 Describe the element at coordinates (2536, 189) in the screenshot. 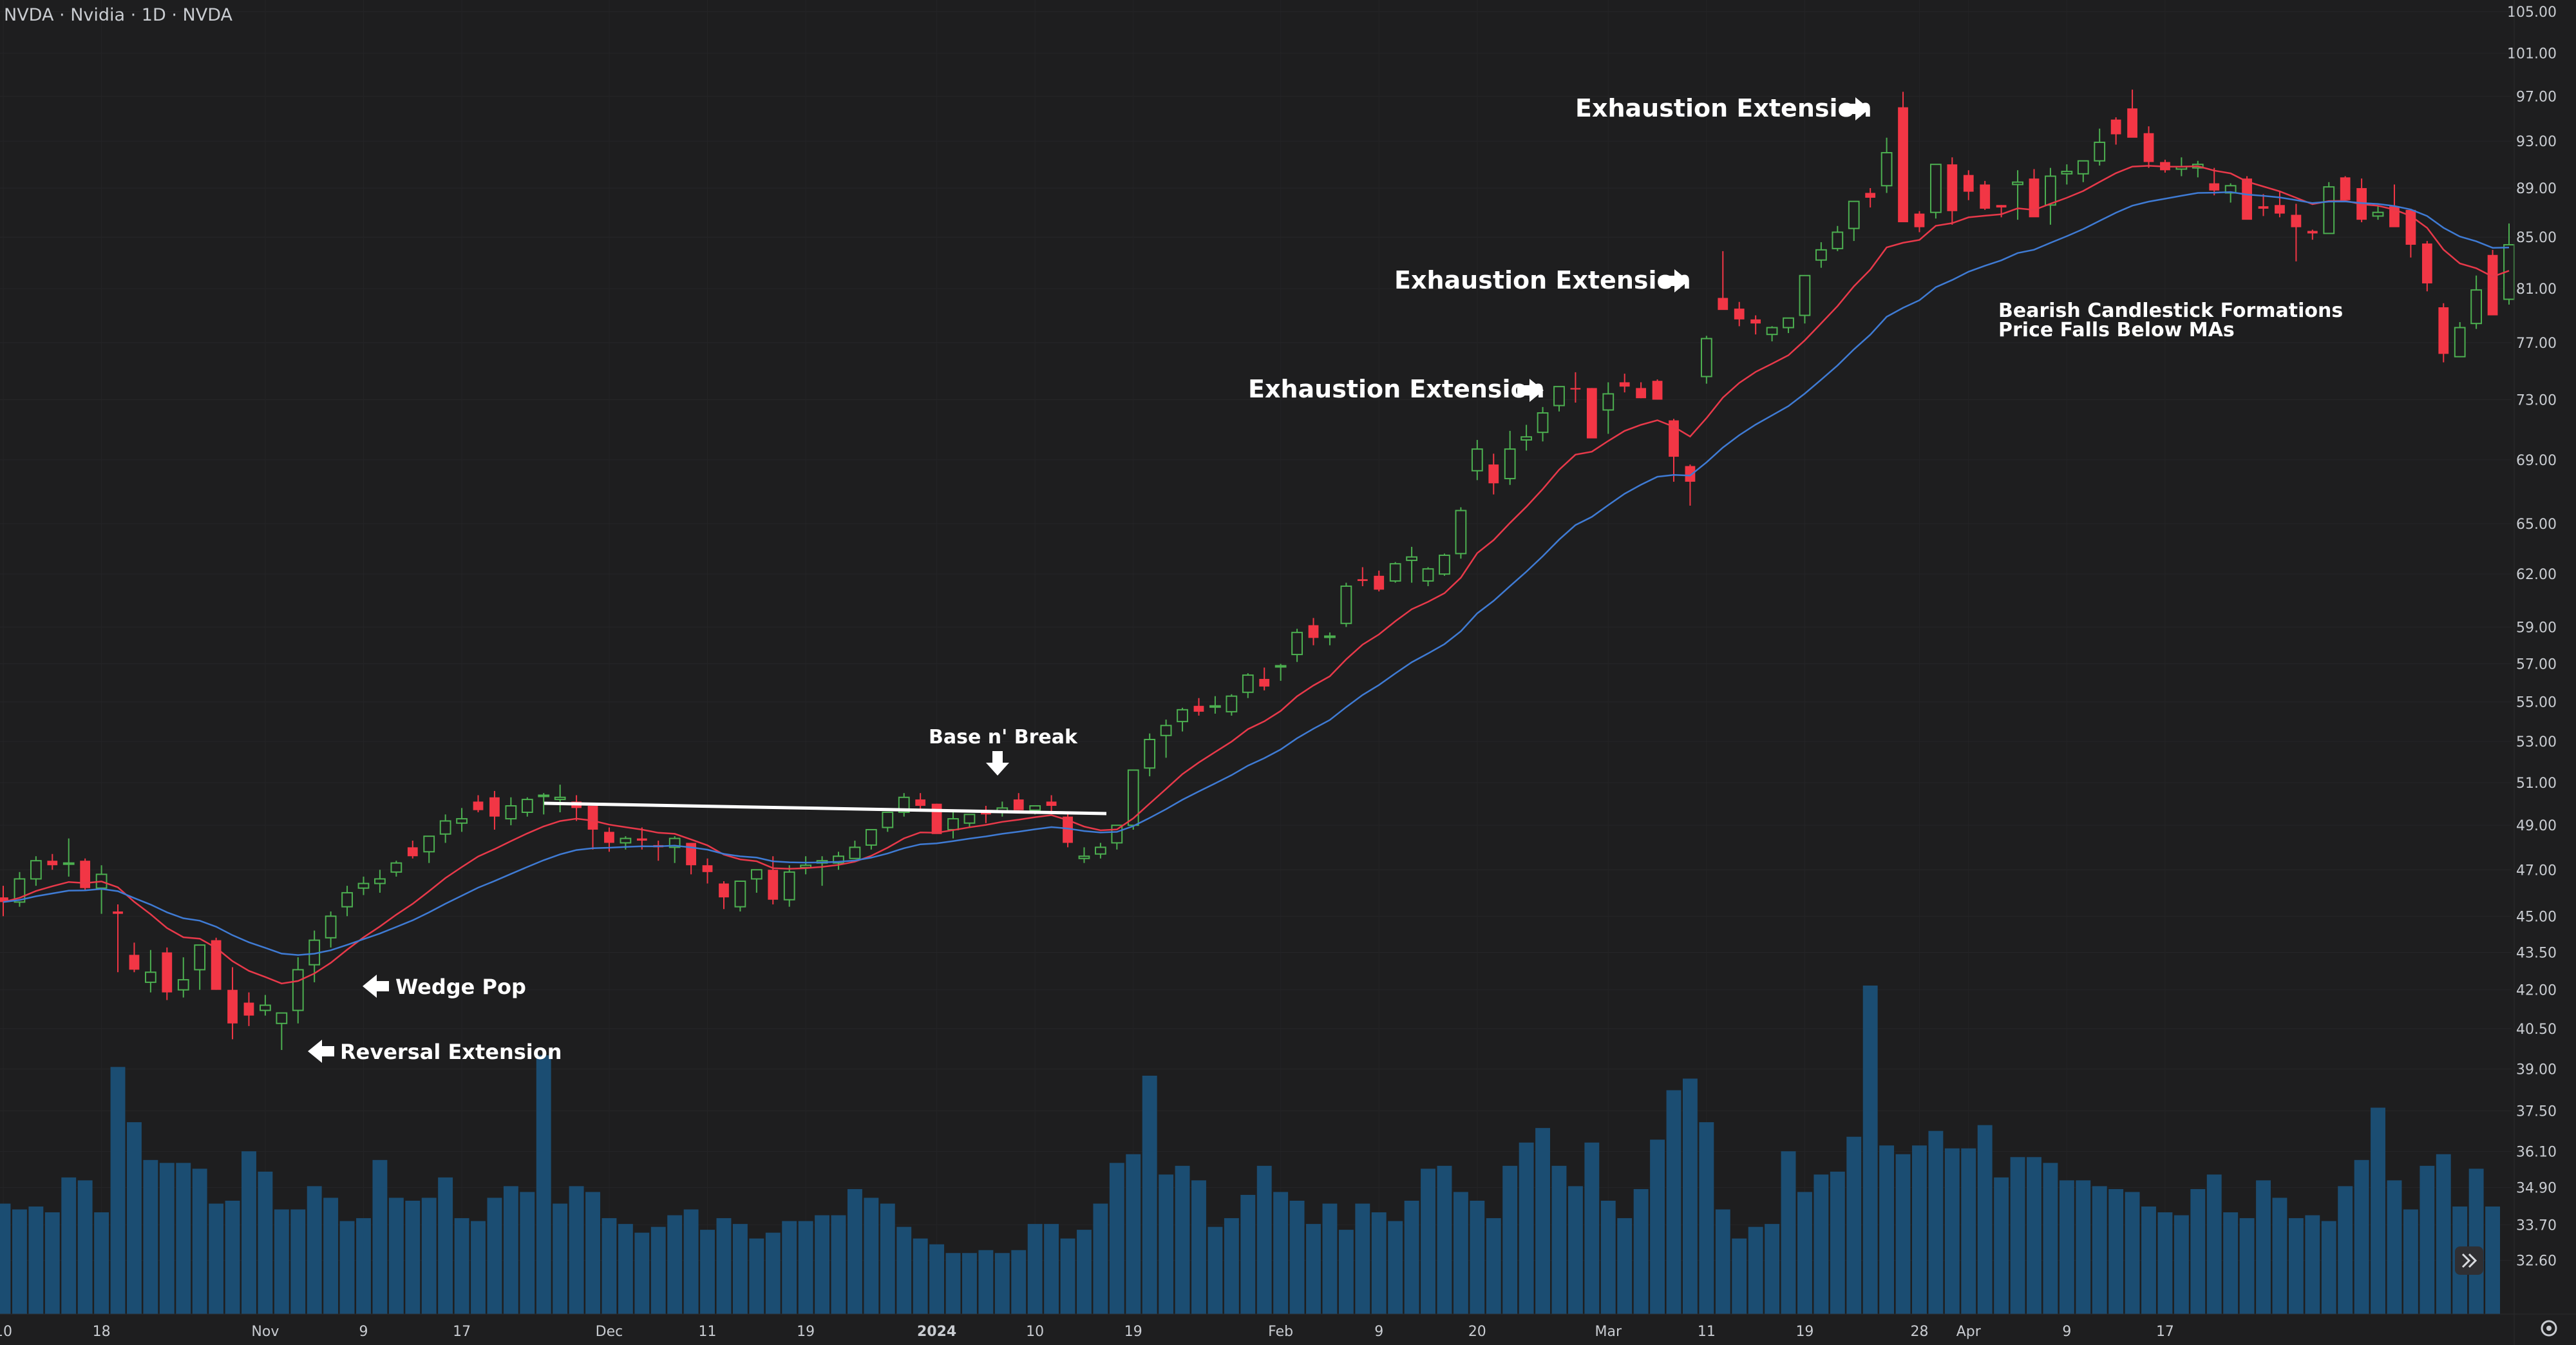

I see `price-tick-label: 89.00` at that location.